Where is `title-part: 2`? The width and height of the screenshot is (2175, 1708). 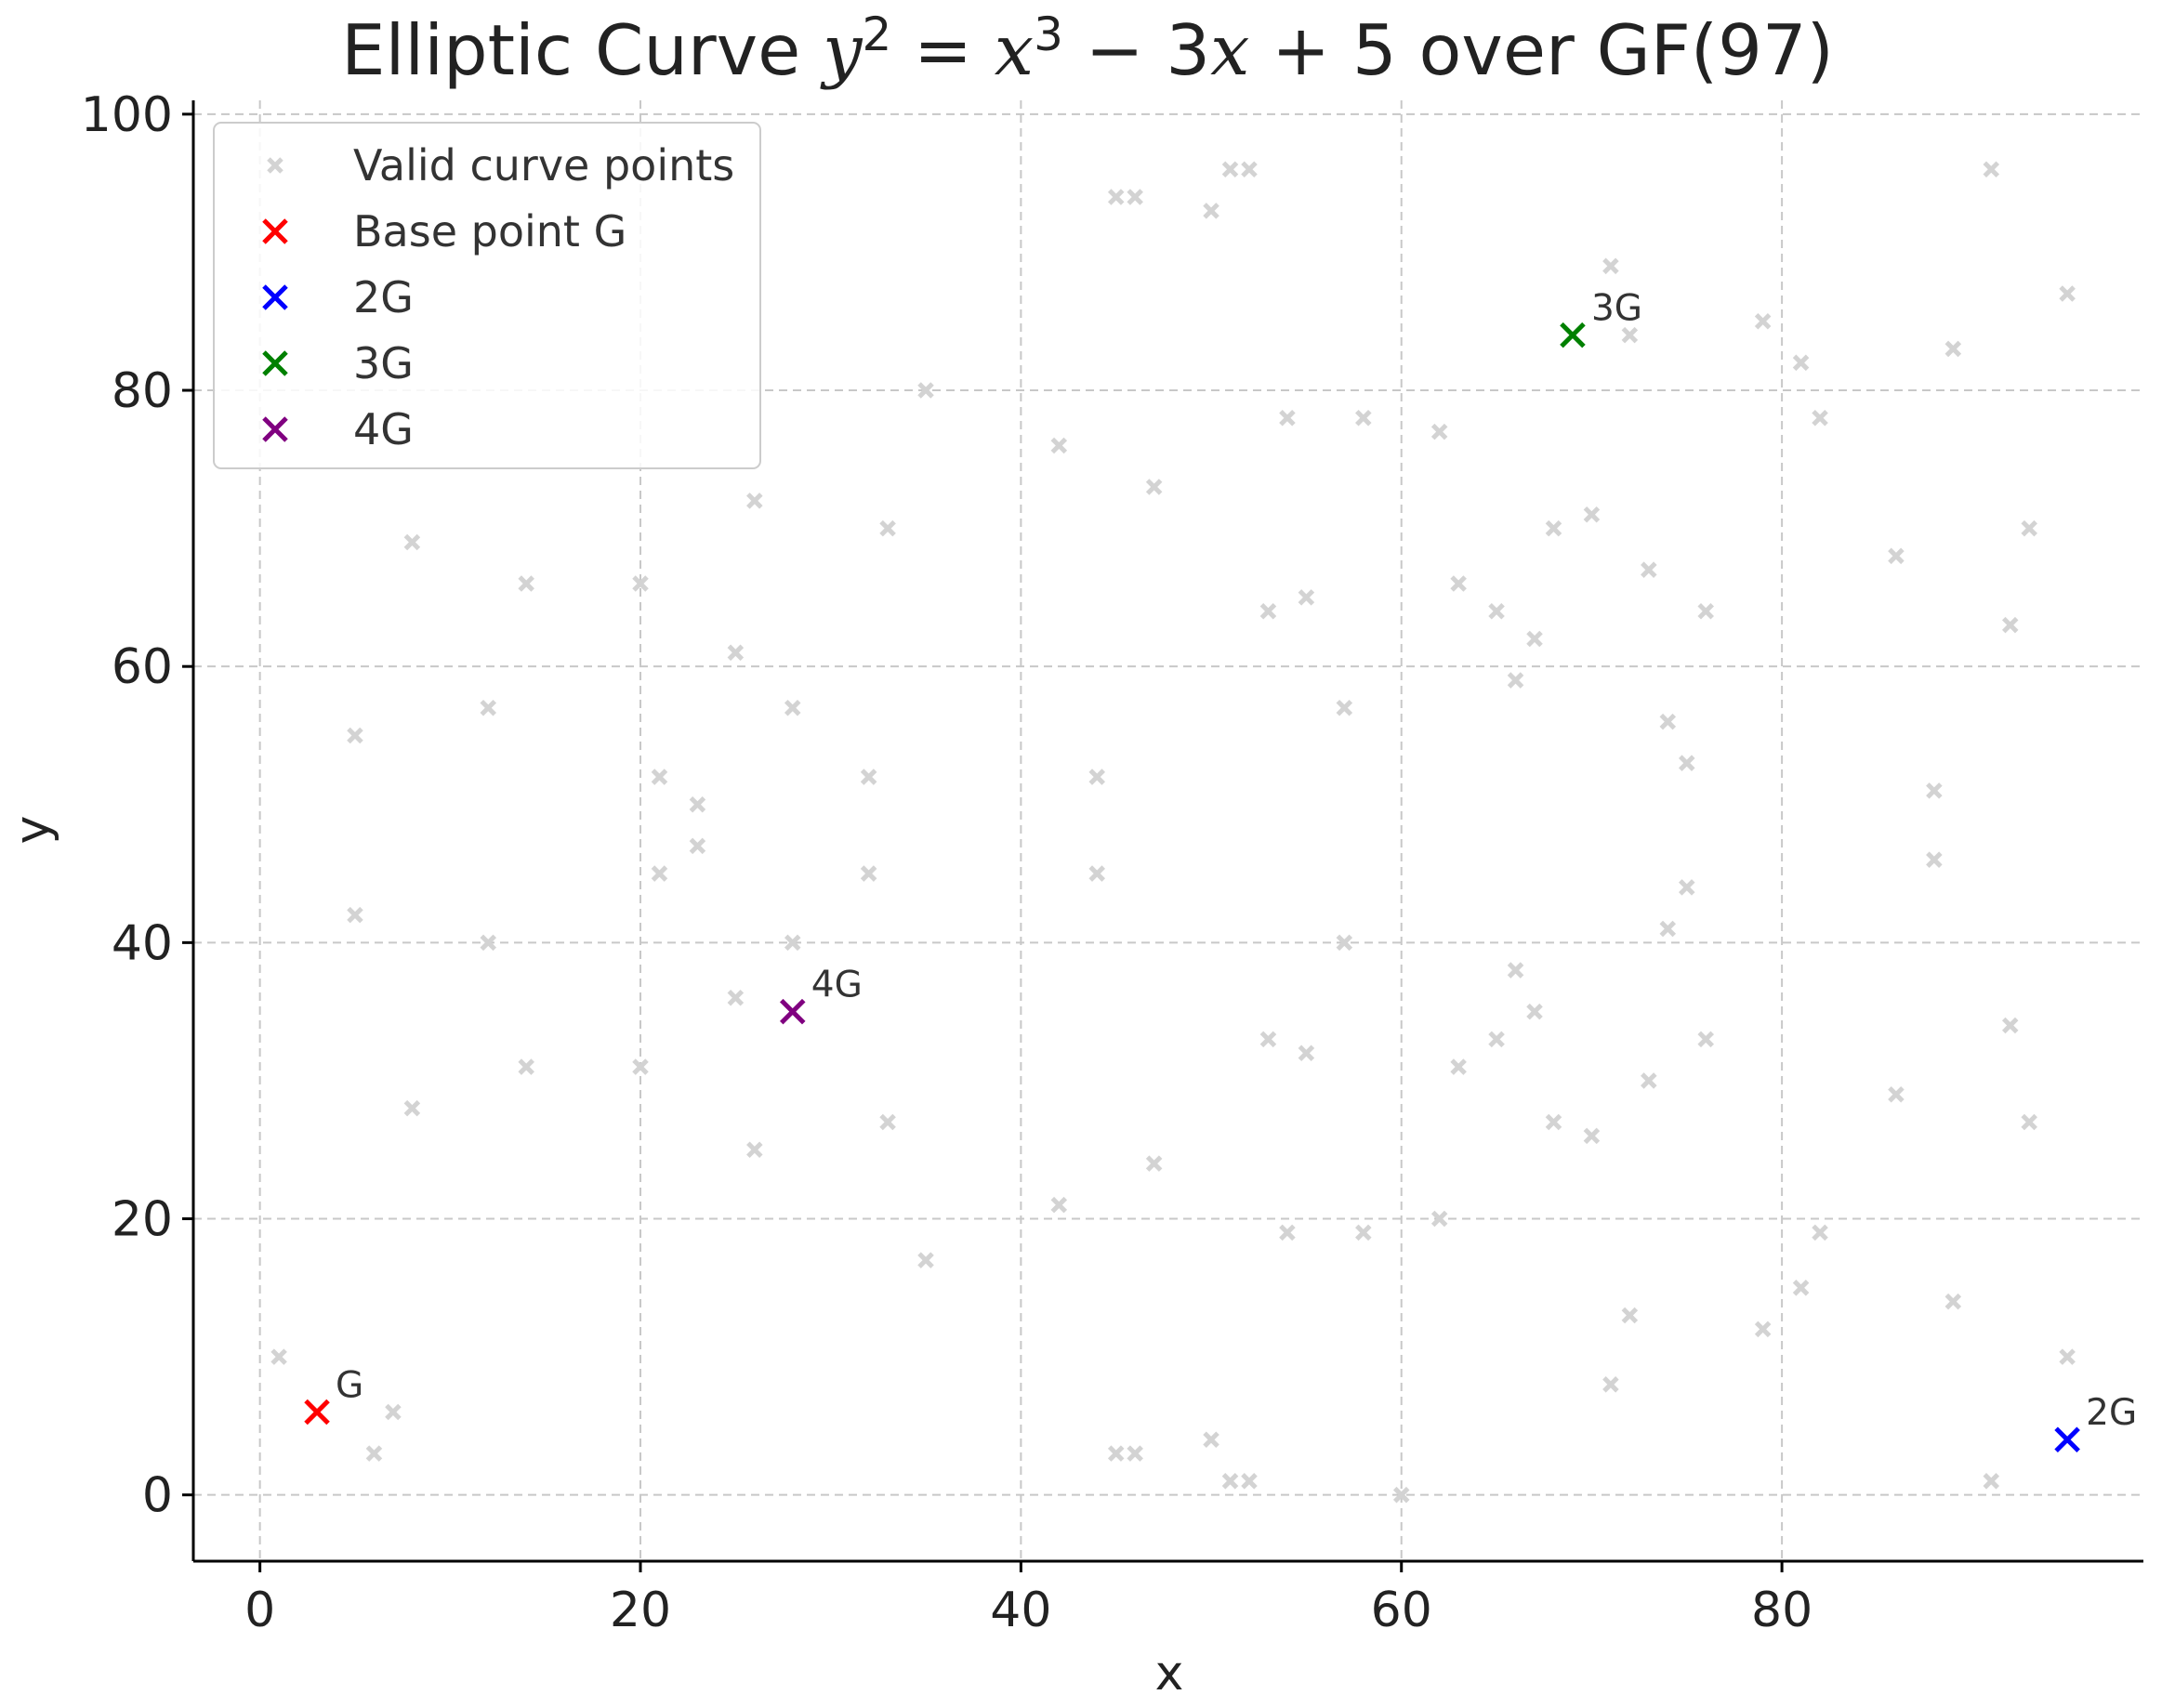
title-part: 2 is located at coordinates (876, 34).